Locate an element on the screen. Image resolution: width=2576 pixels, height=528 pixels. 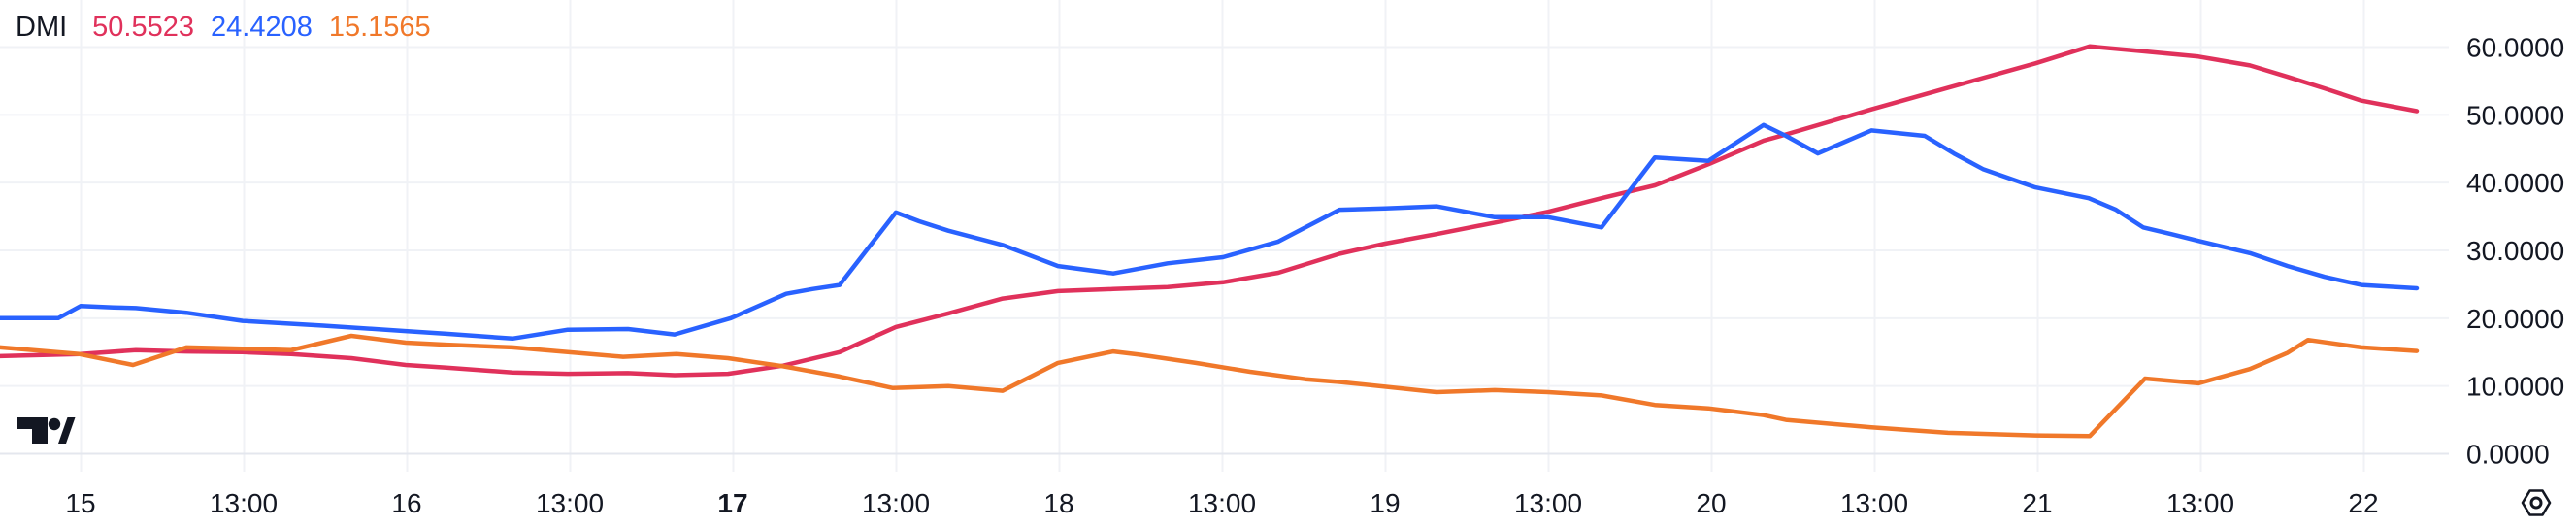
tradingview-logo-icon is located at coordinates (46, 431).